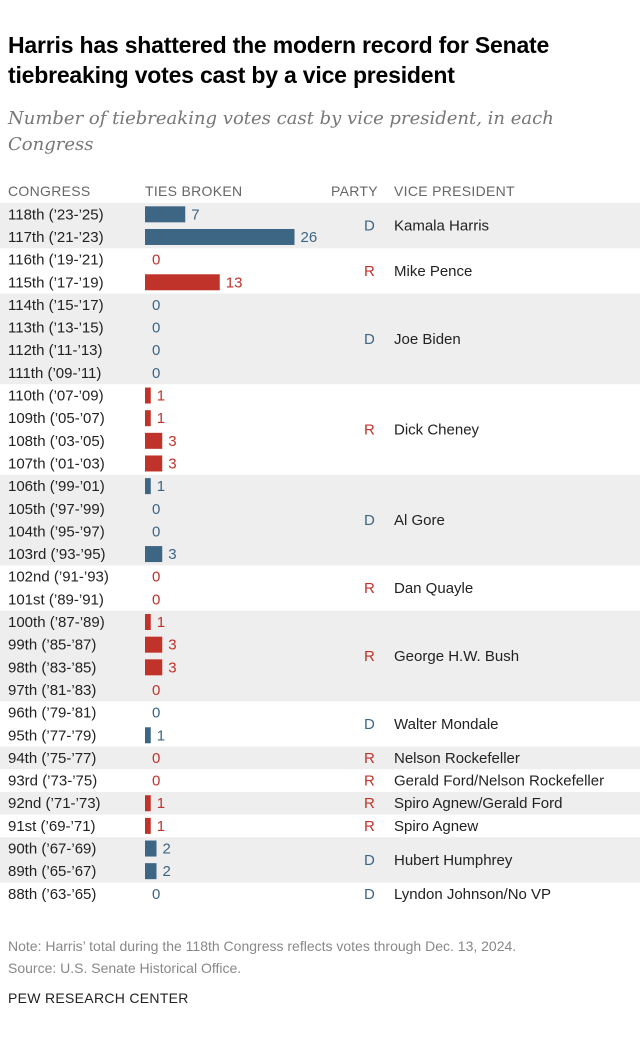 This screenshot has height=1039, width=640. Describe the element at coordinates (195, 214) in the screenshot. I see `value-label: 7` at that location.